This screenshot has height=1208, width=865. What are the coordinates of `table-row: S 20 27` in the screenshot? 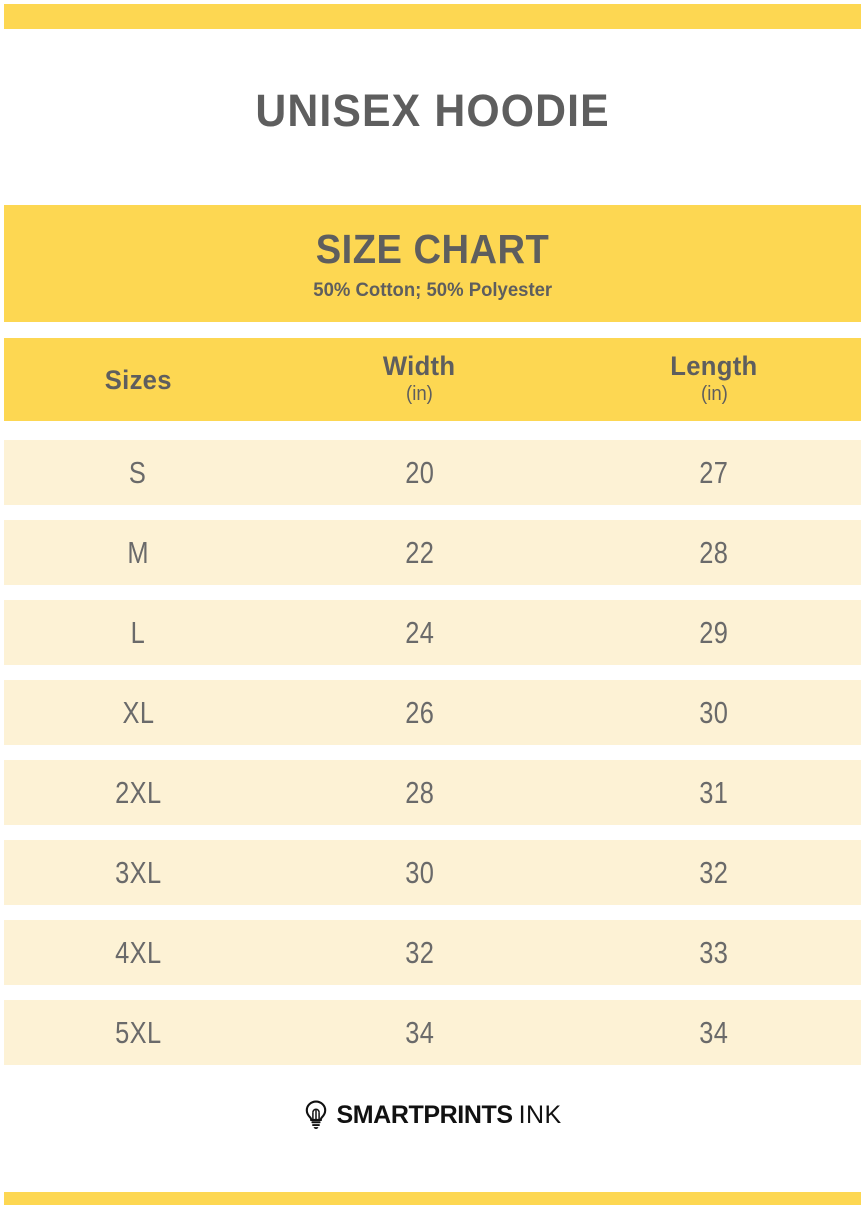 It's located at (432, 472).